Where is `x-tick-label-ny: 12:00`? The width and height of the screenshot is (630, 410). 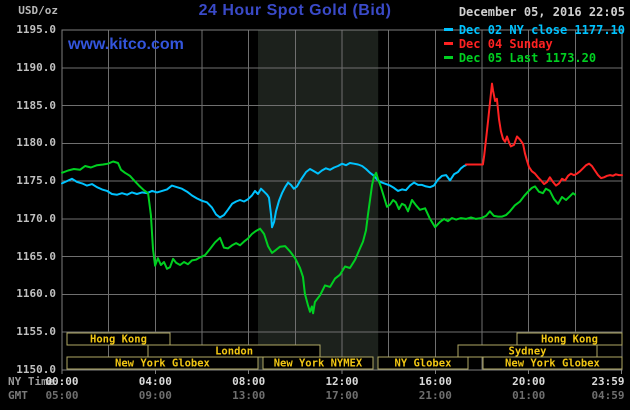
x-tick-label-ny: 12:00 is located at coordinates (342, 381).